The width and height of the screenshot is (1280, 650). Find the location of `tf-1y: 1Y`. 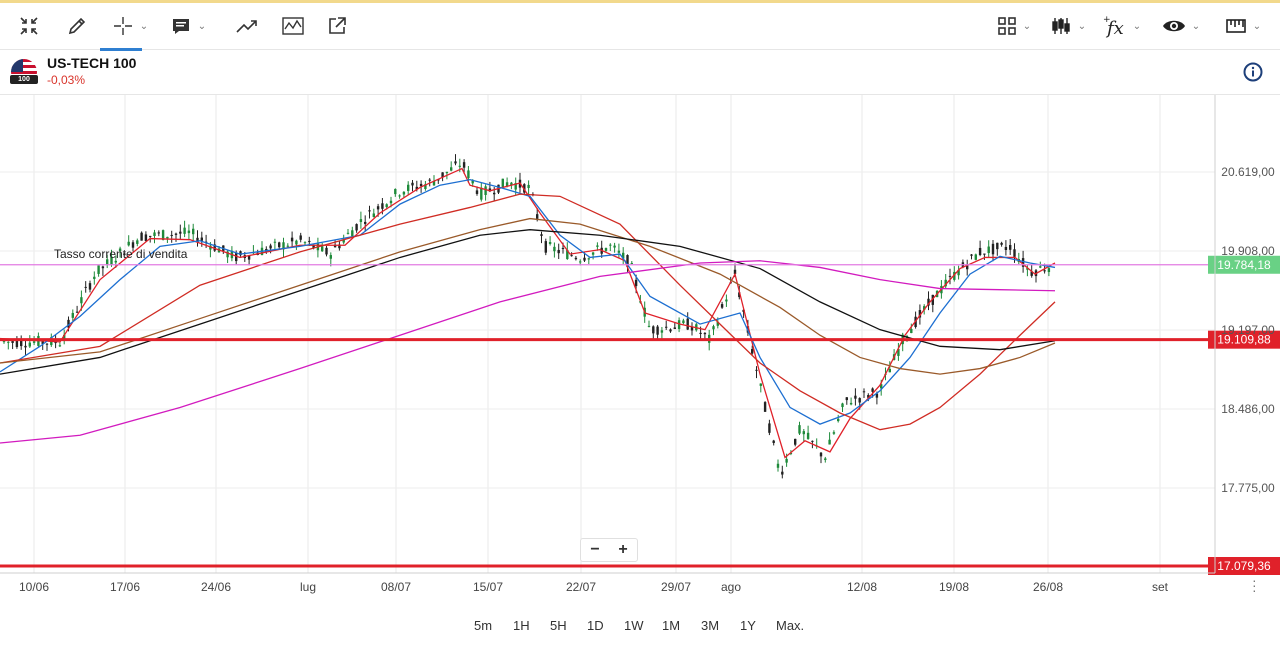

tf-1y: 1Y is located at coordinates (748, 625).